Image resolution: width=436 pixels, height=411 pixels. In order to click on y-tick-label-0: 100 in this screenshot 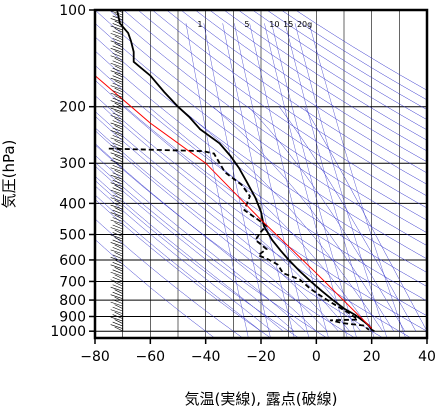, I will do `click(72, 11)`.